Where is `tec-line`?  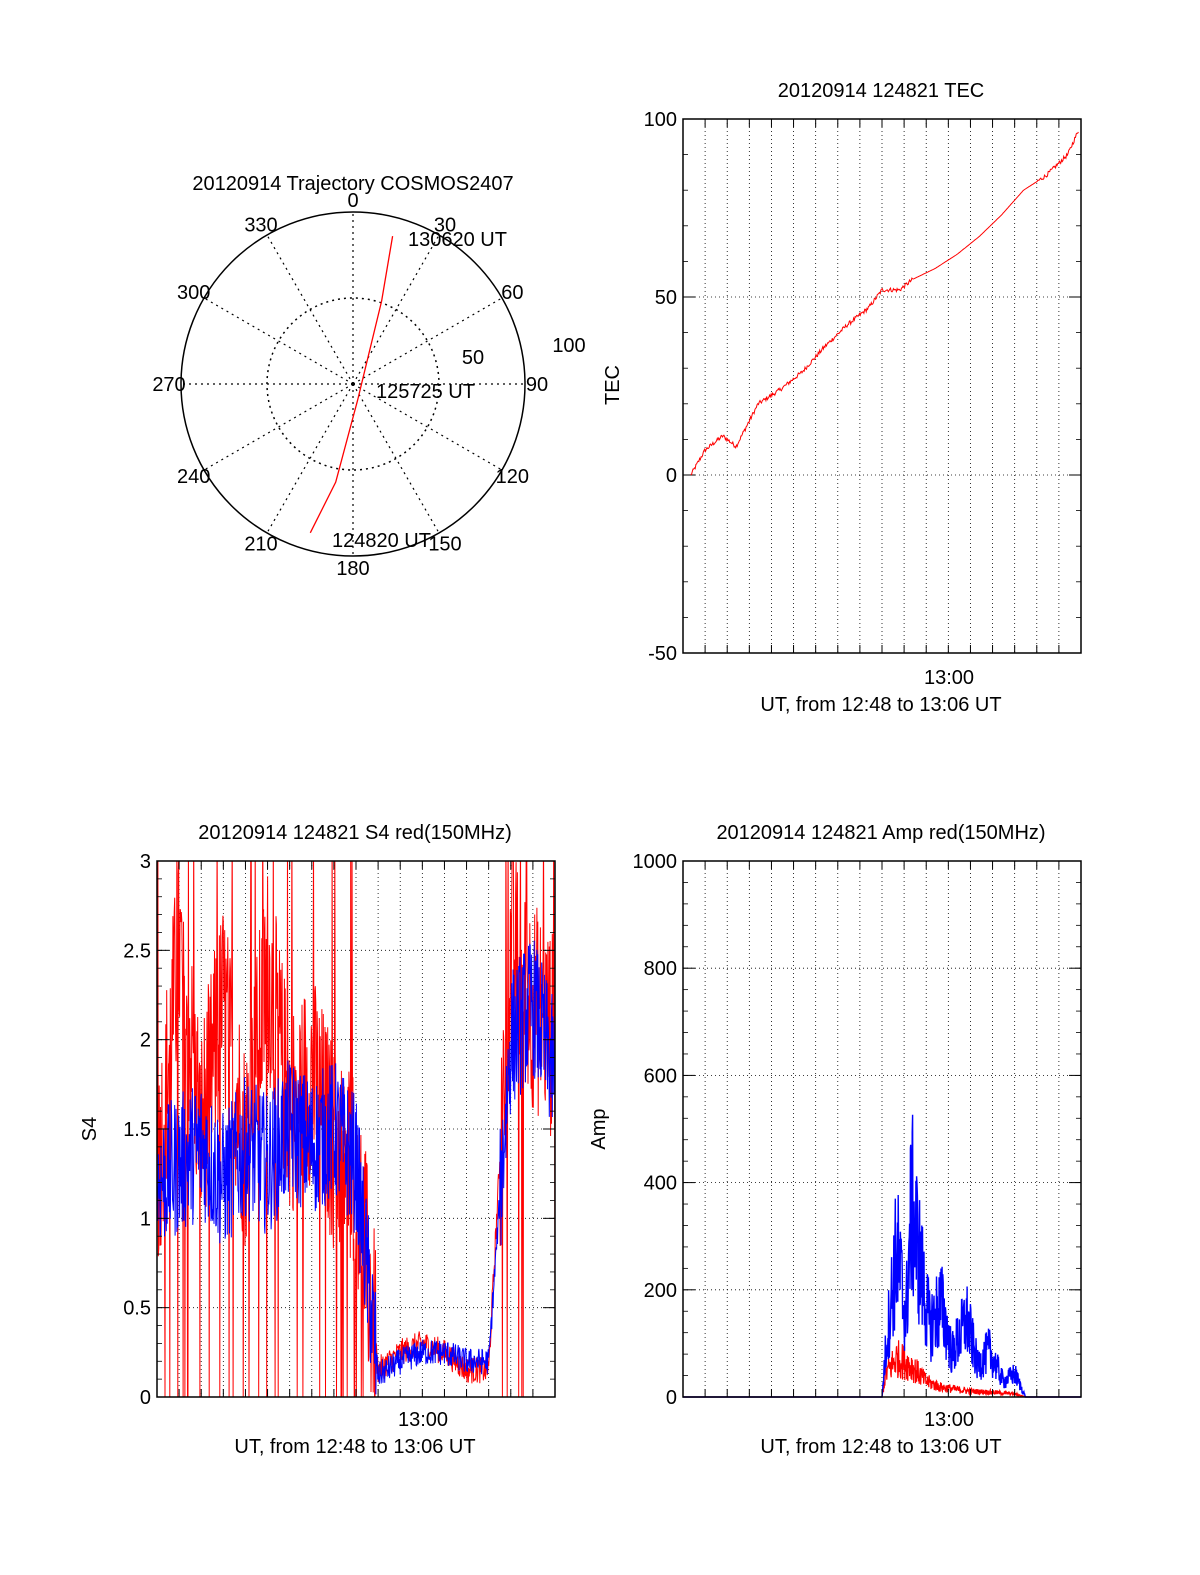
tec-line is located at coordinates (884, 303).